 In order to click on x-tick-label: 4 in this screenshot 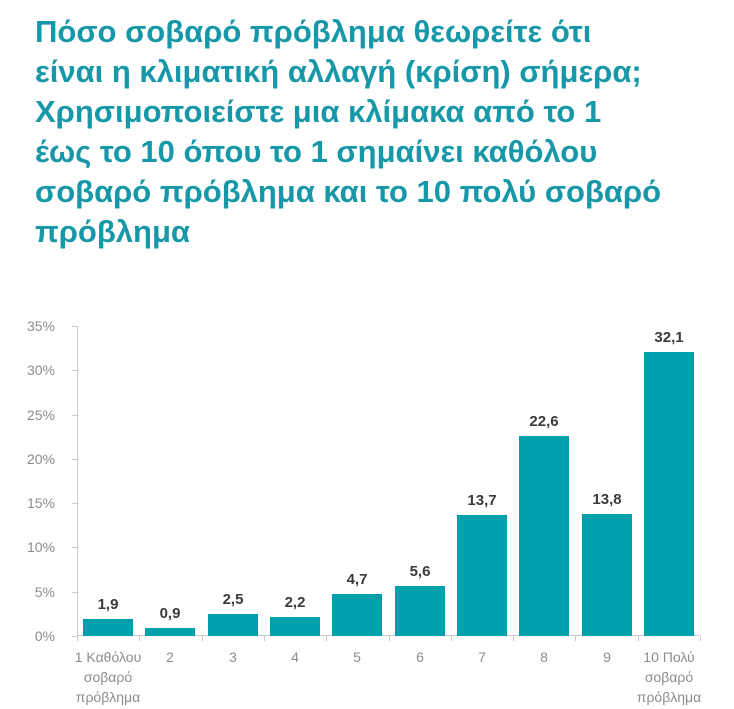, I will do `click(295, 657)`.